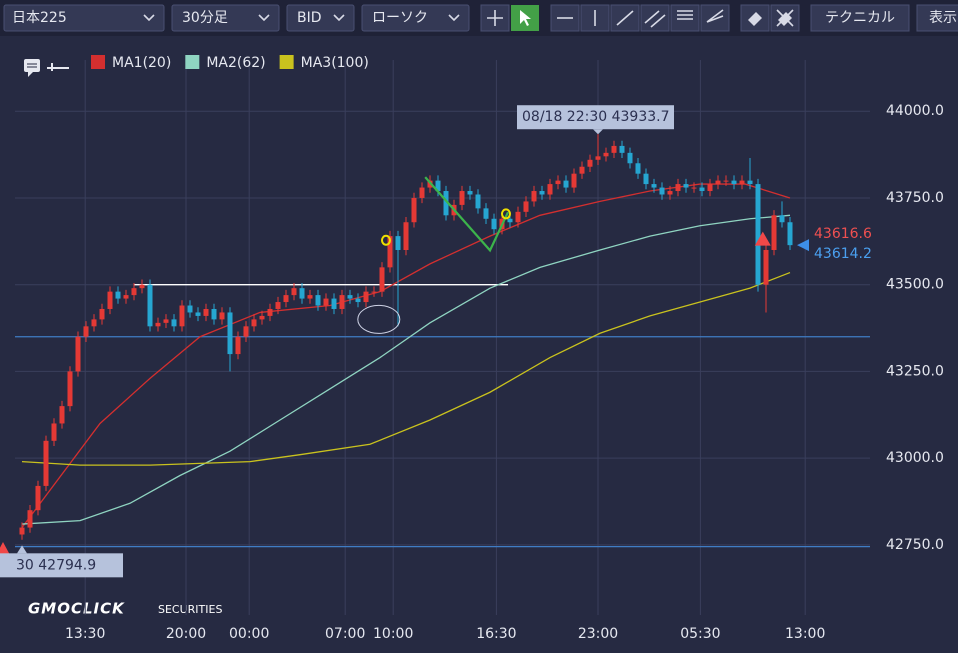  What do you see at coordinates (915, 198) in the screenshot?
I see `y-tick-label: 43750.0` at bounding box center [915, 198].